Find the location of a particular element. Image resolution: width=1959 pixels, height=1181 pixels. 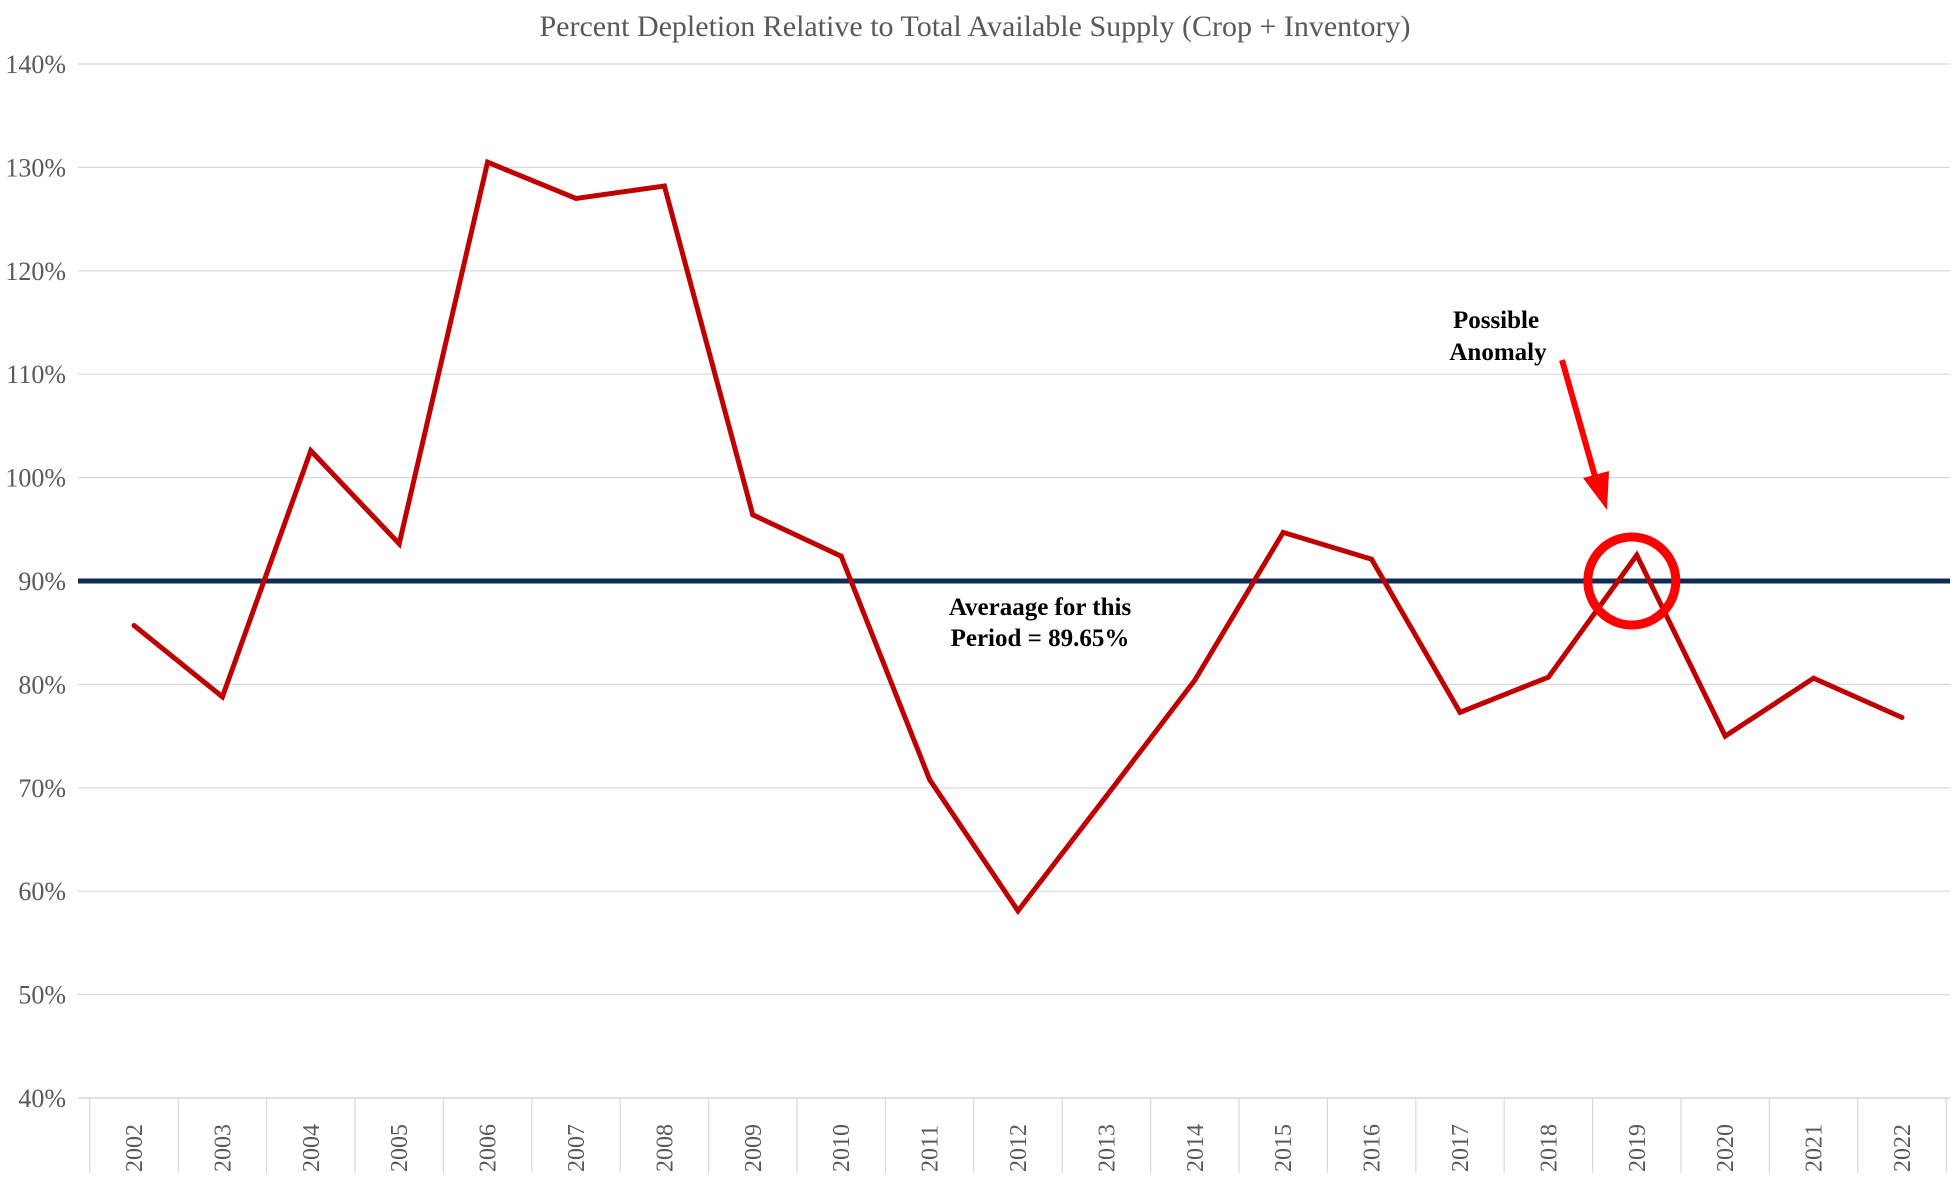

x-tick-label-2021: 2021 is located at coordinates (1815, 1148).